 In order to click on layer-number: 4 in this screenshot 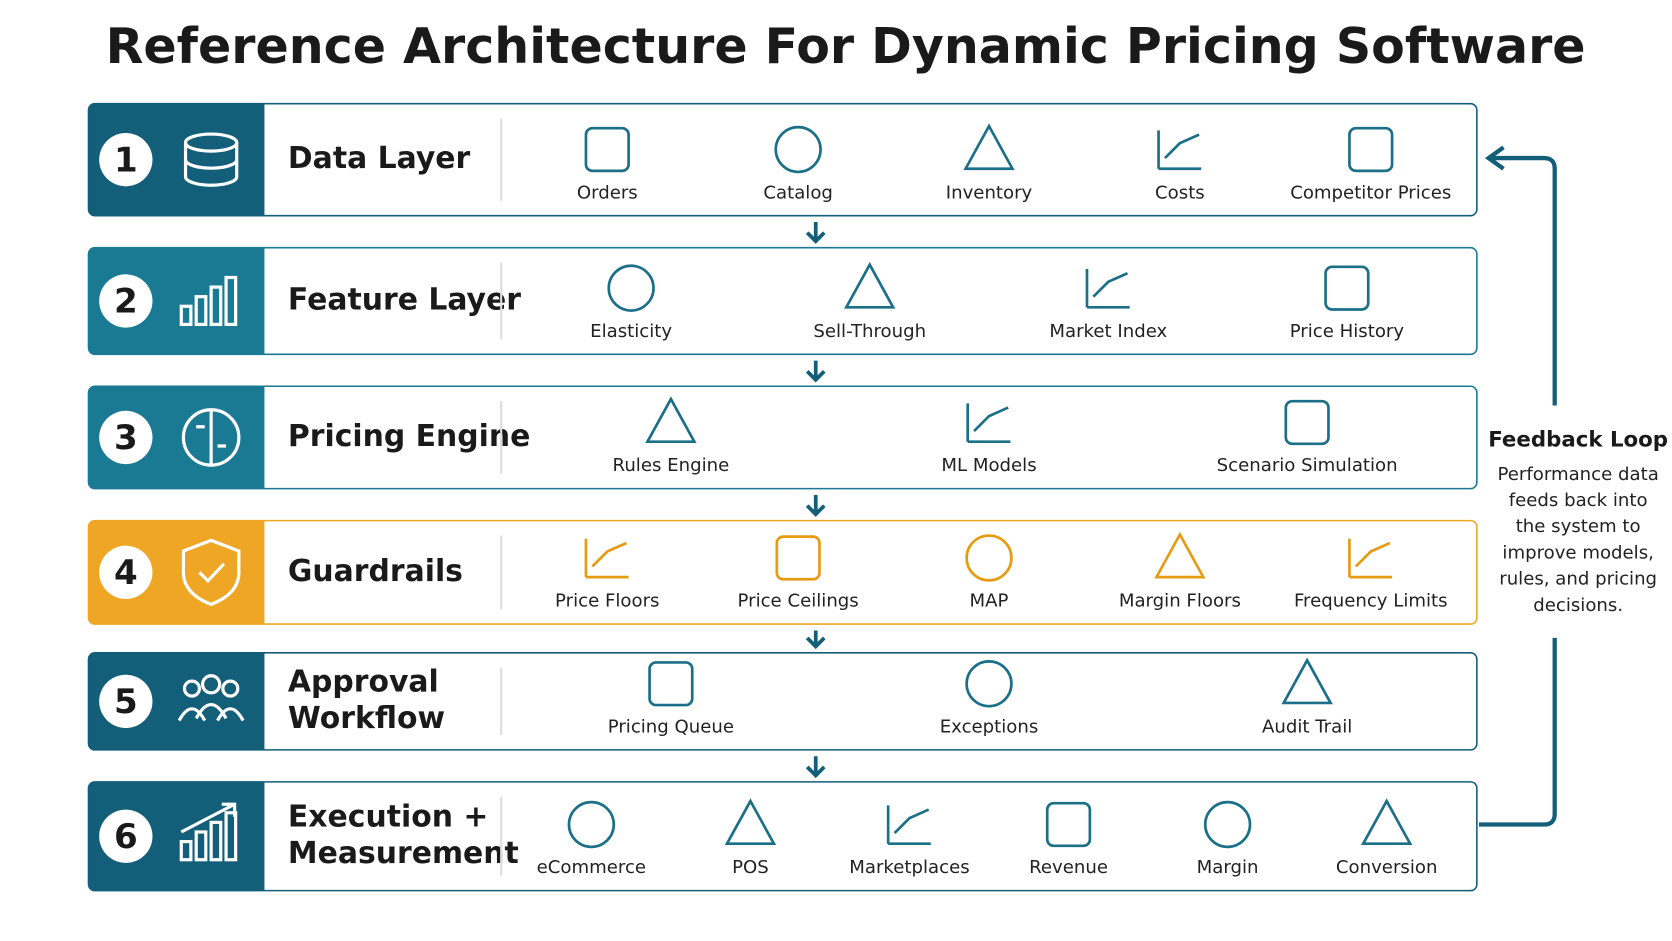, I will do `click(126, 573)`.